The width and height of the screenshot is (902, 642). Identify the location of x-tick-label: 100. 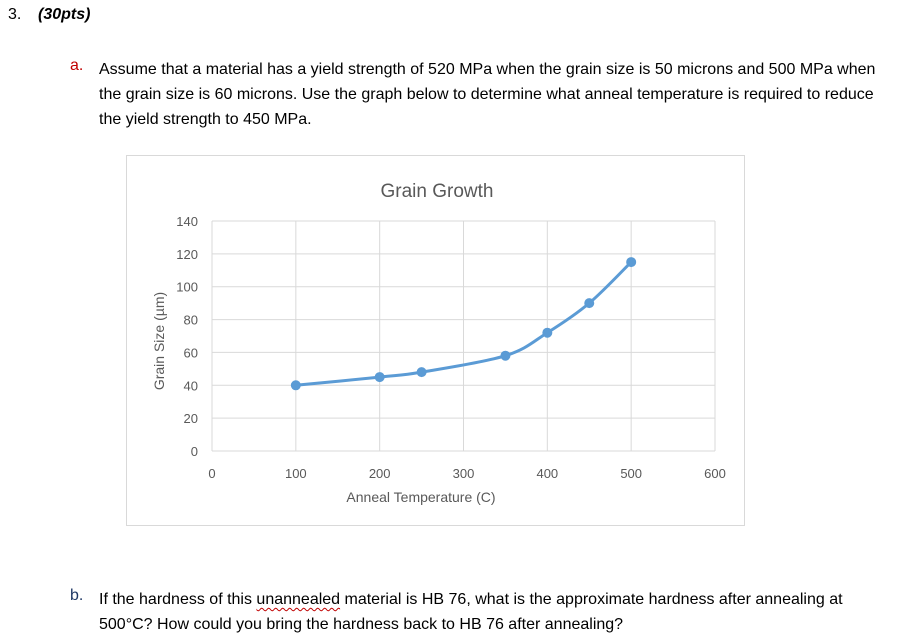
(296, 473).